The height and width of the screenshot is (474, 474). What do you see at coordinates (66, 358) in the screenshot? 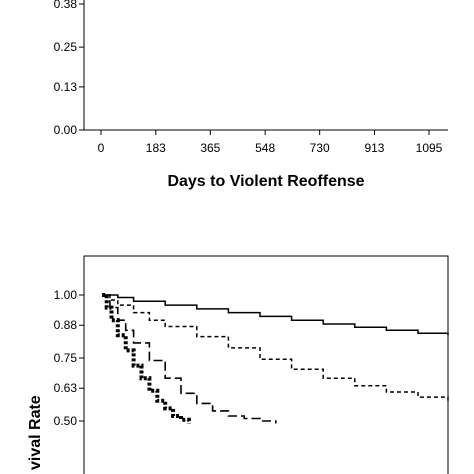
I see `bottom-y-tick-label: 0.75` at bounding box center [66, 358].